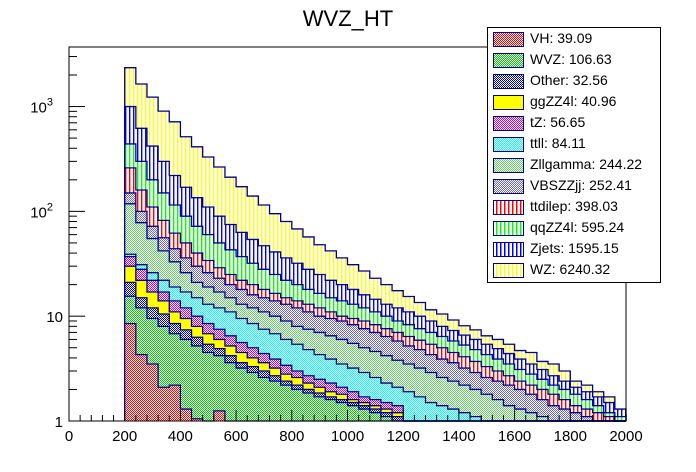  What do you see at coordinates (487, 407) in the screenshot?
I see `bar-zllgamma-bin32` at bounding box center [487, 407].